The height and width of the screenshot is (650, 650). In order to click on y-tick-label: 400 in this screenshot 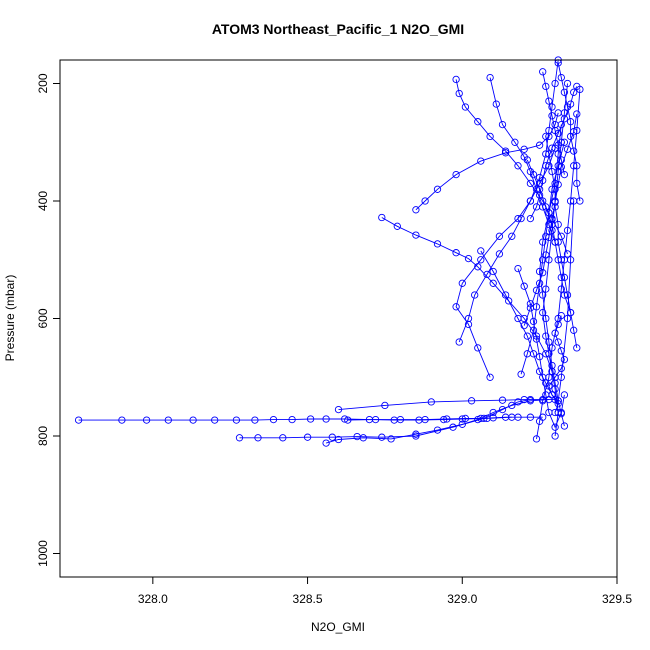, I will do `click(43, 201)`.